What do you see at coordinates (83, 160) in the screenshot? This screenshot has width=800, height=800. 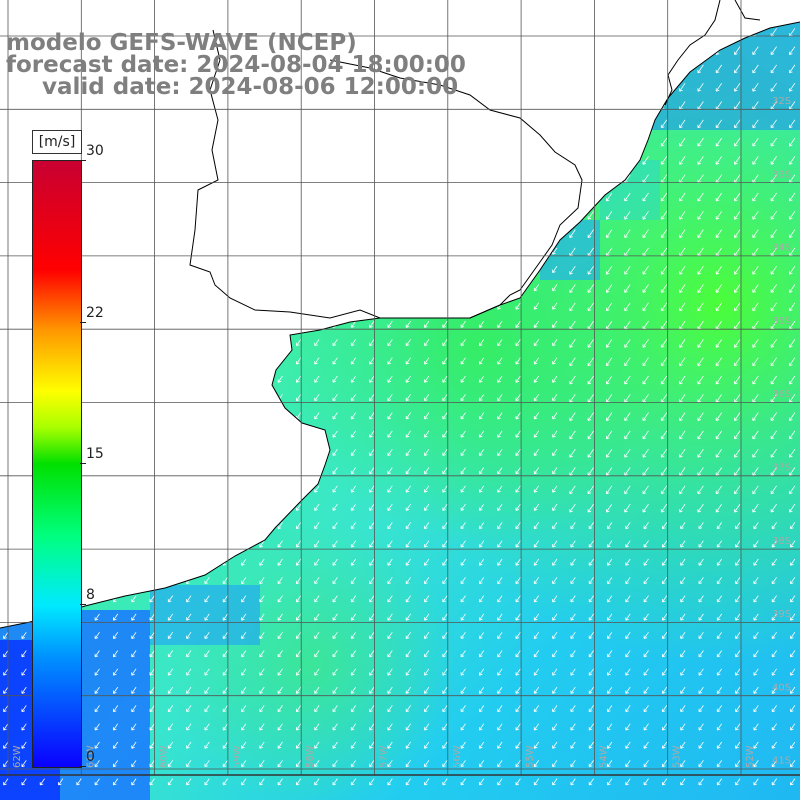 I see `colorbar-tick-mark` at bounding box center [83, 160].